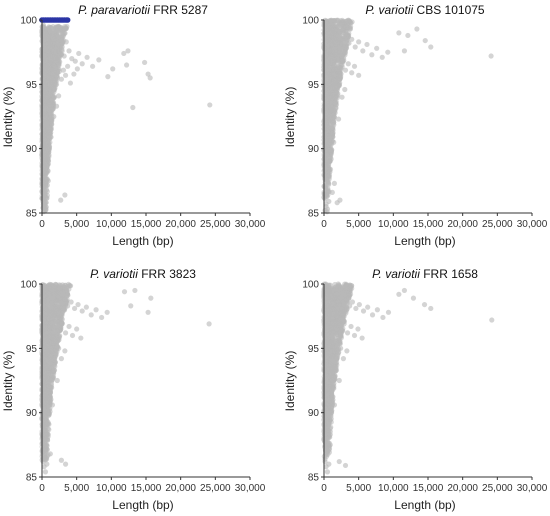  I want to click on highlight-point, so click(67, 20).